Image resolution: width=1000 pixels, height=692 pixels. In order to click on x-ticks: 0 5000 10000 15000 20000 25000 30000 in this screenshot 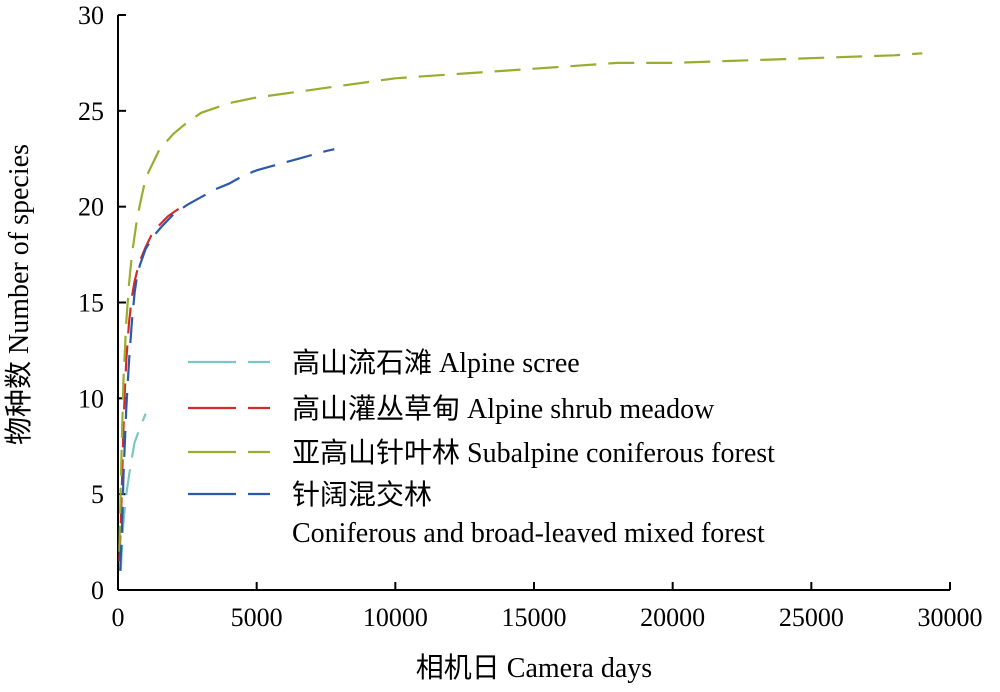, I will do `click(547, 607)`.